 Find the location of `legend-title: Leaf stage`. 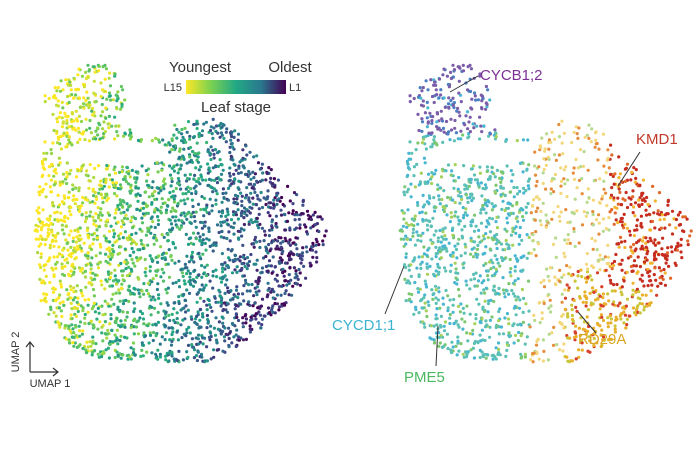

legend-title: Leaf stage is located at coordinates (236, 107).